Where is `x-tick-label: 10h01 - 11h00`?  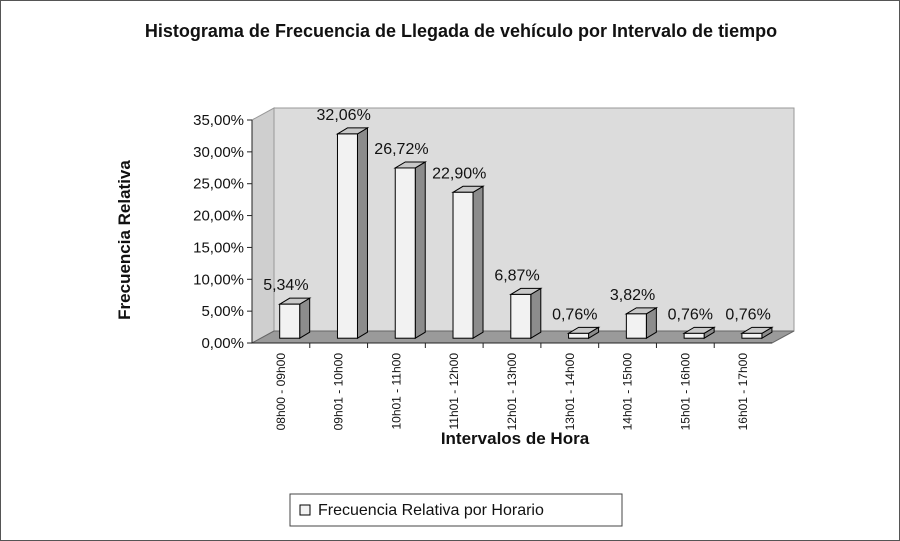
x-tick-label: 10h01 - 11h00 is located at coordinates (396, 391).